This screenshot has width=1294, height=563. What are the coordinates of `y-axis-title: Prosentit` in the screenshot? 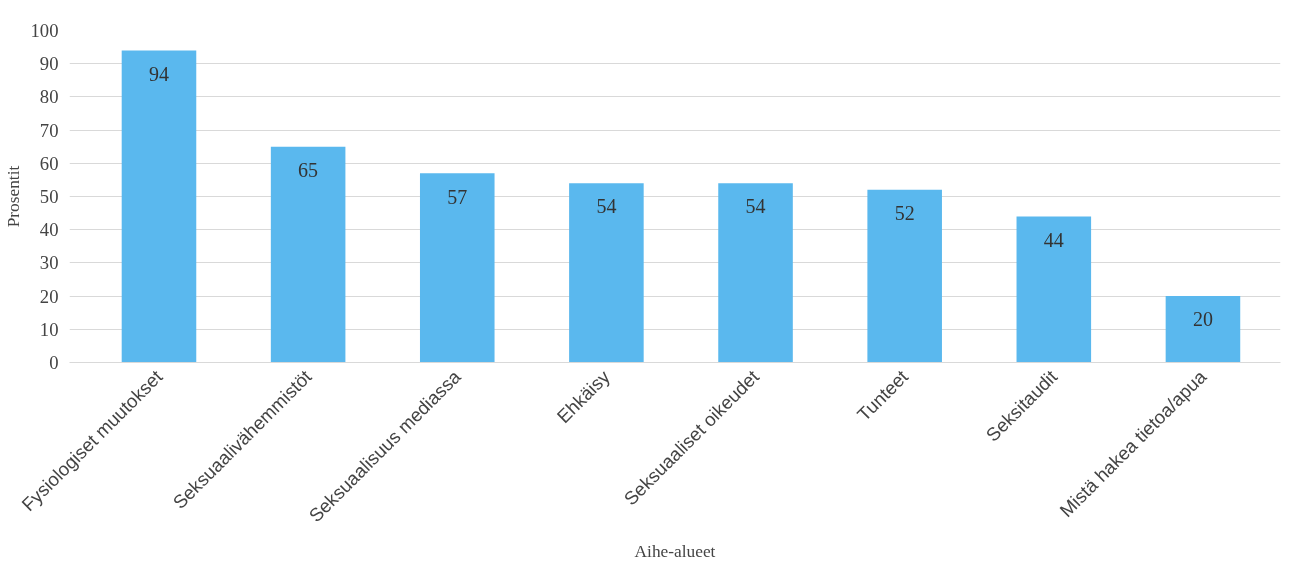 It's located at (13, 196).